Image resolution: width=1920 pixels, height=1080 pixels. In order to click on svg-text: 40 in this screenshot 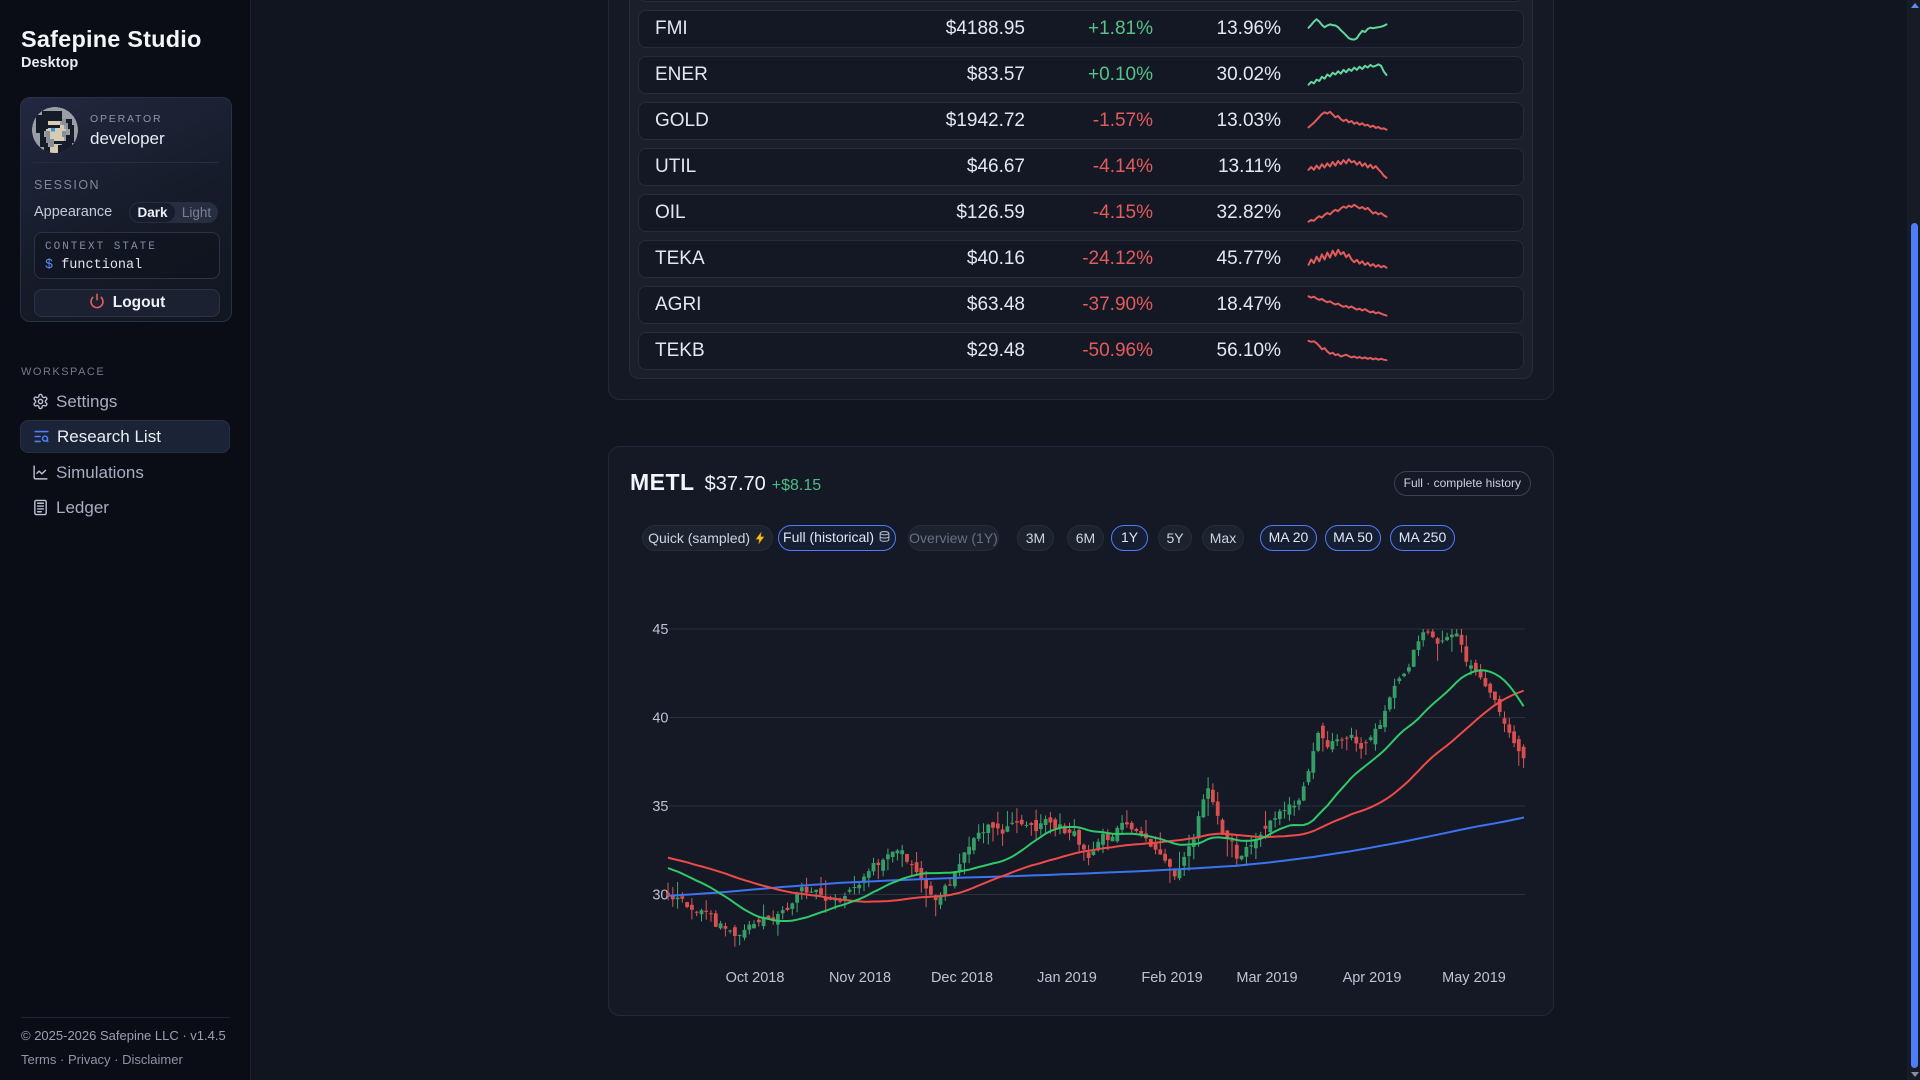, I will do `click(660, 719)`.